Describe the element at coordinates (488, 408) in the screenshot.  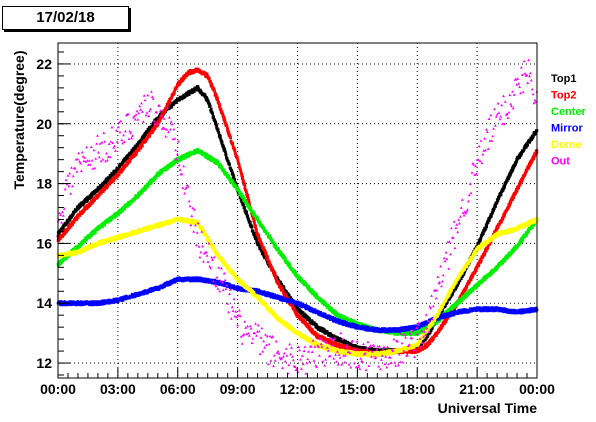
I see `x-axis-label: Universal Time` at that location.